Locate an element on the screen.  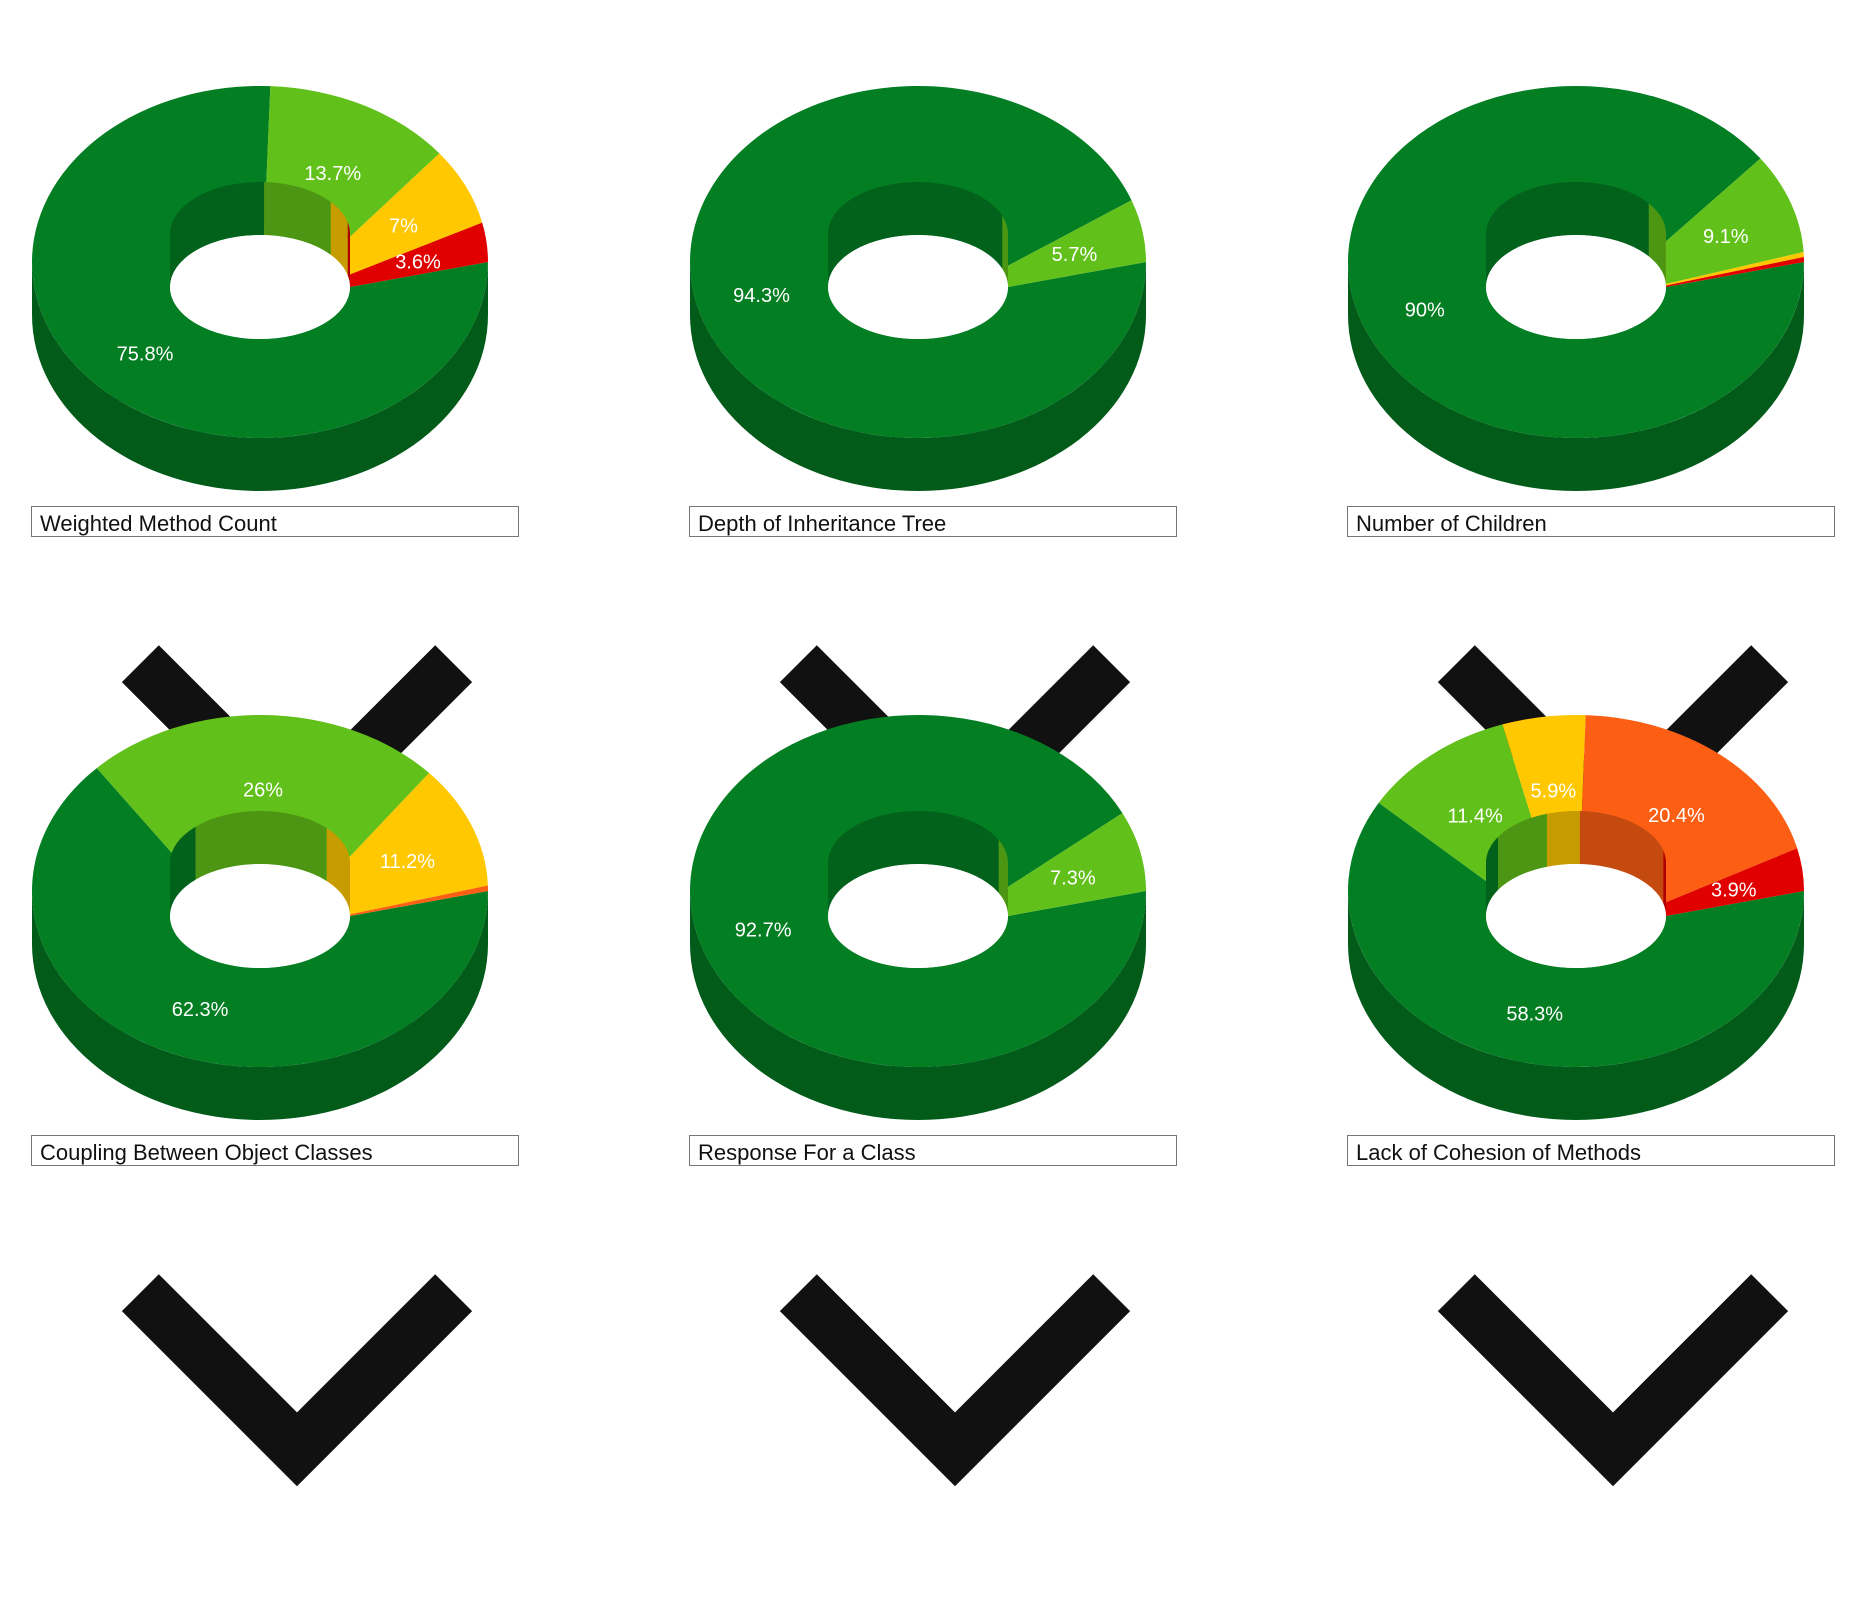
slice-inner-wall is located at coordinates (1563, 839).